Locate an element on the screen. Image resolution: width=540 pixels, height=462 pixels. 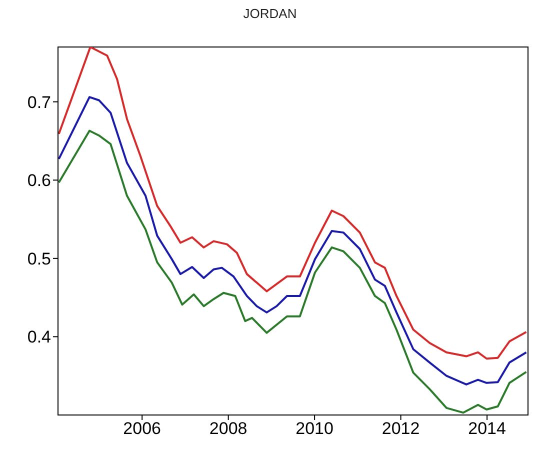
x-tick-label: 2012 is located at coordinates (401, 428).